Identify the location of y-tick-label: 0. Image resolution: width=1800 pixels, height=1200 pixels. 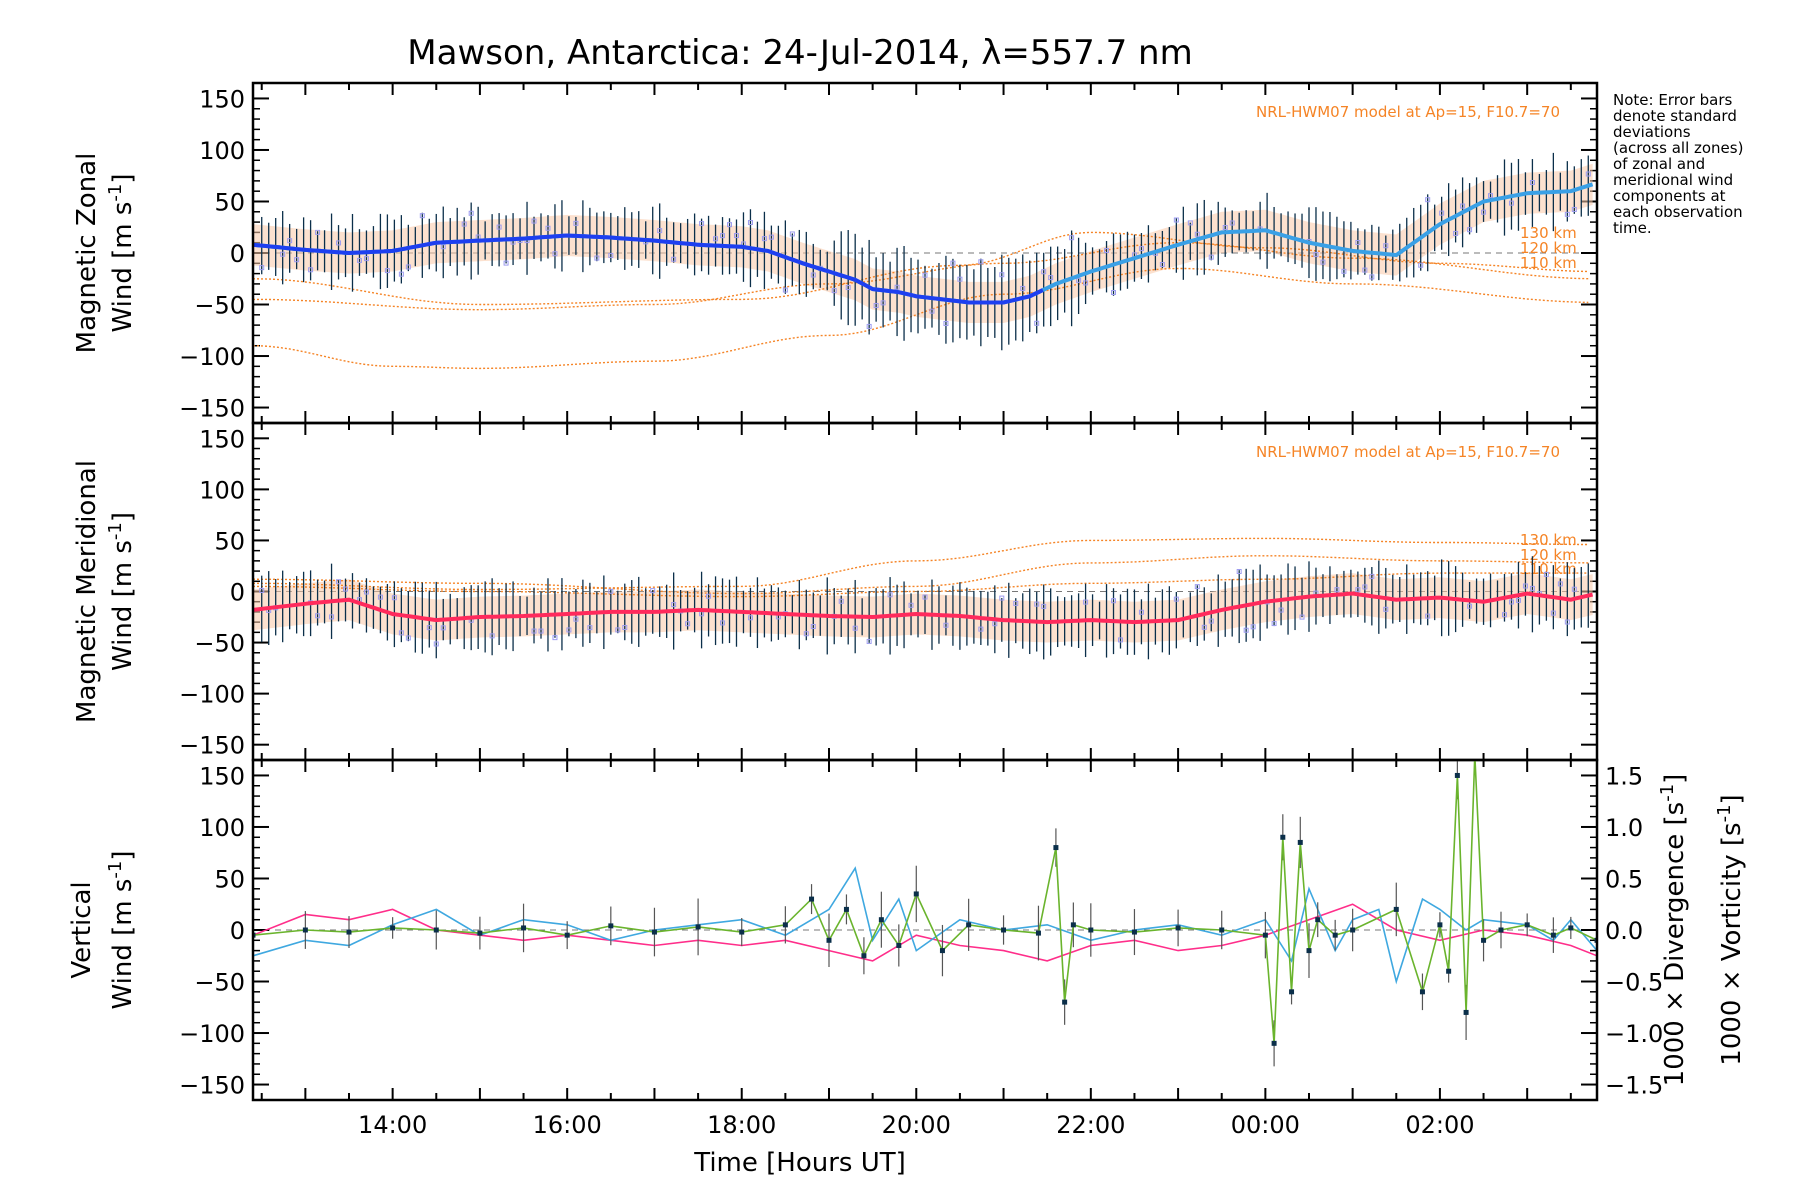
(237, 593).